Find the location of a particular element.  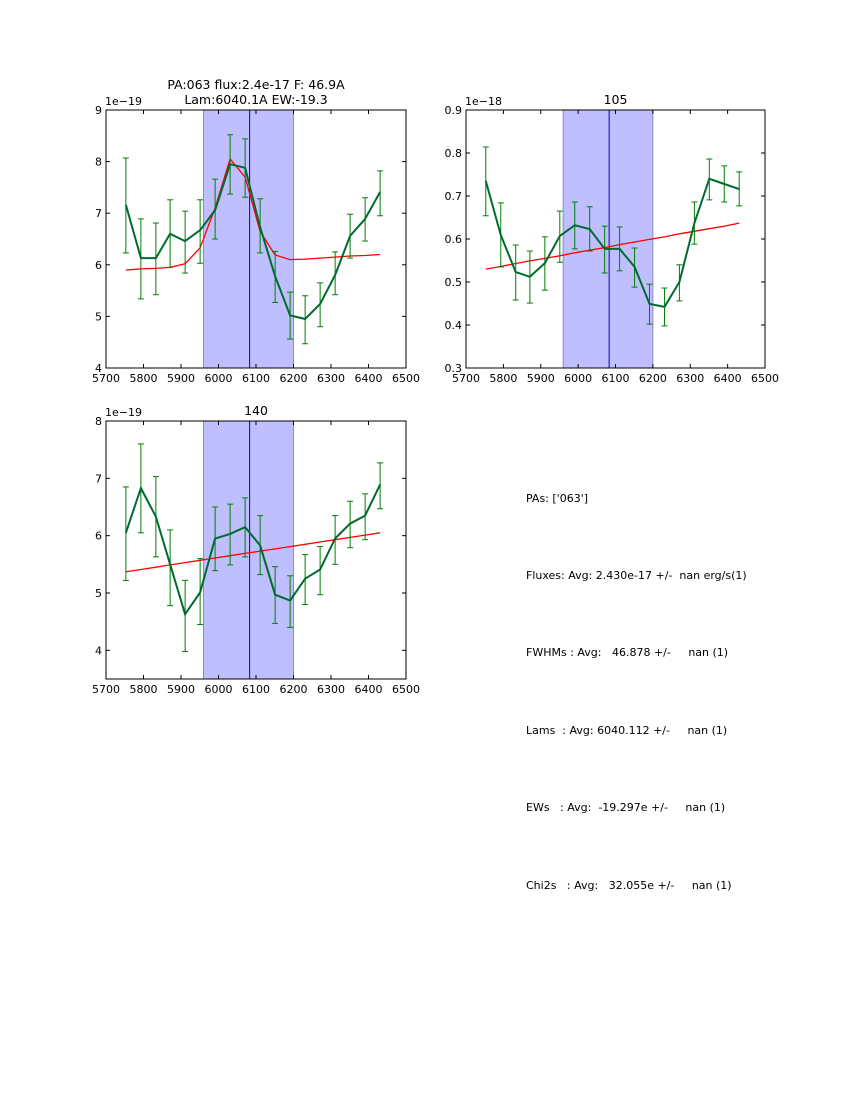

stats-chi2s: Chi2s : Avg: 32.055e +/- nan (1) is located at coordinates (629, 885).